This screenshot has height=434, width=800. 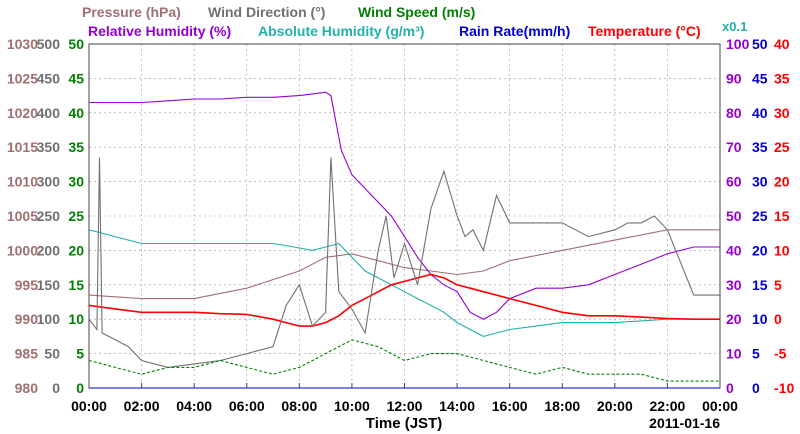 What do you see at coordinates (738, 44) in the screenshot?
I see `y-tick-relative-humidity: 100` at bounding box center [738, 44].